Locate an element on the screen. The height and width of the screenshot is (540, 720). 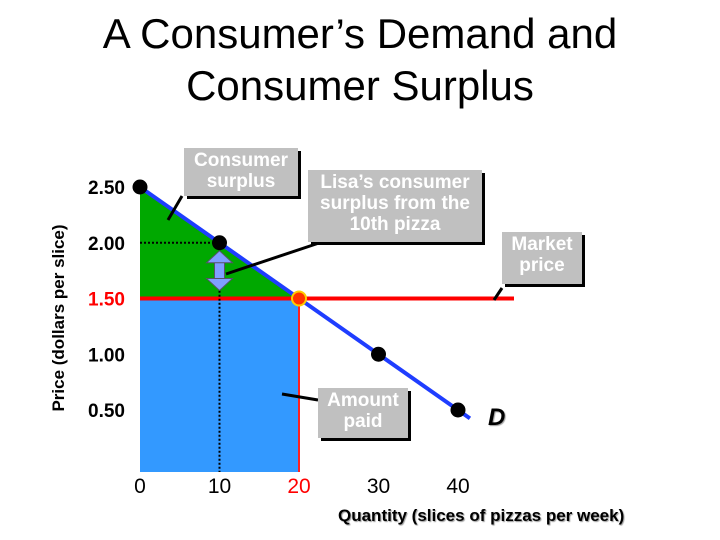
x-tick-label: 0 is located at coordinates (140, 486).